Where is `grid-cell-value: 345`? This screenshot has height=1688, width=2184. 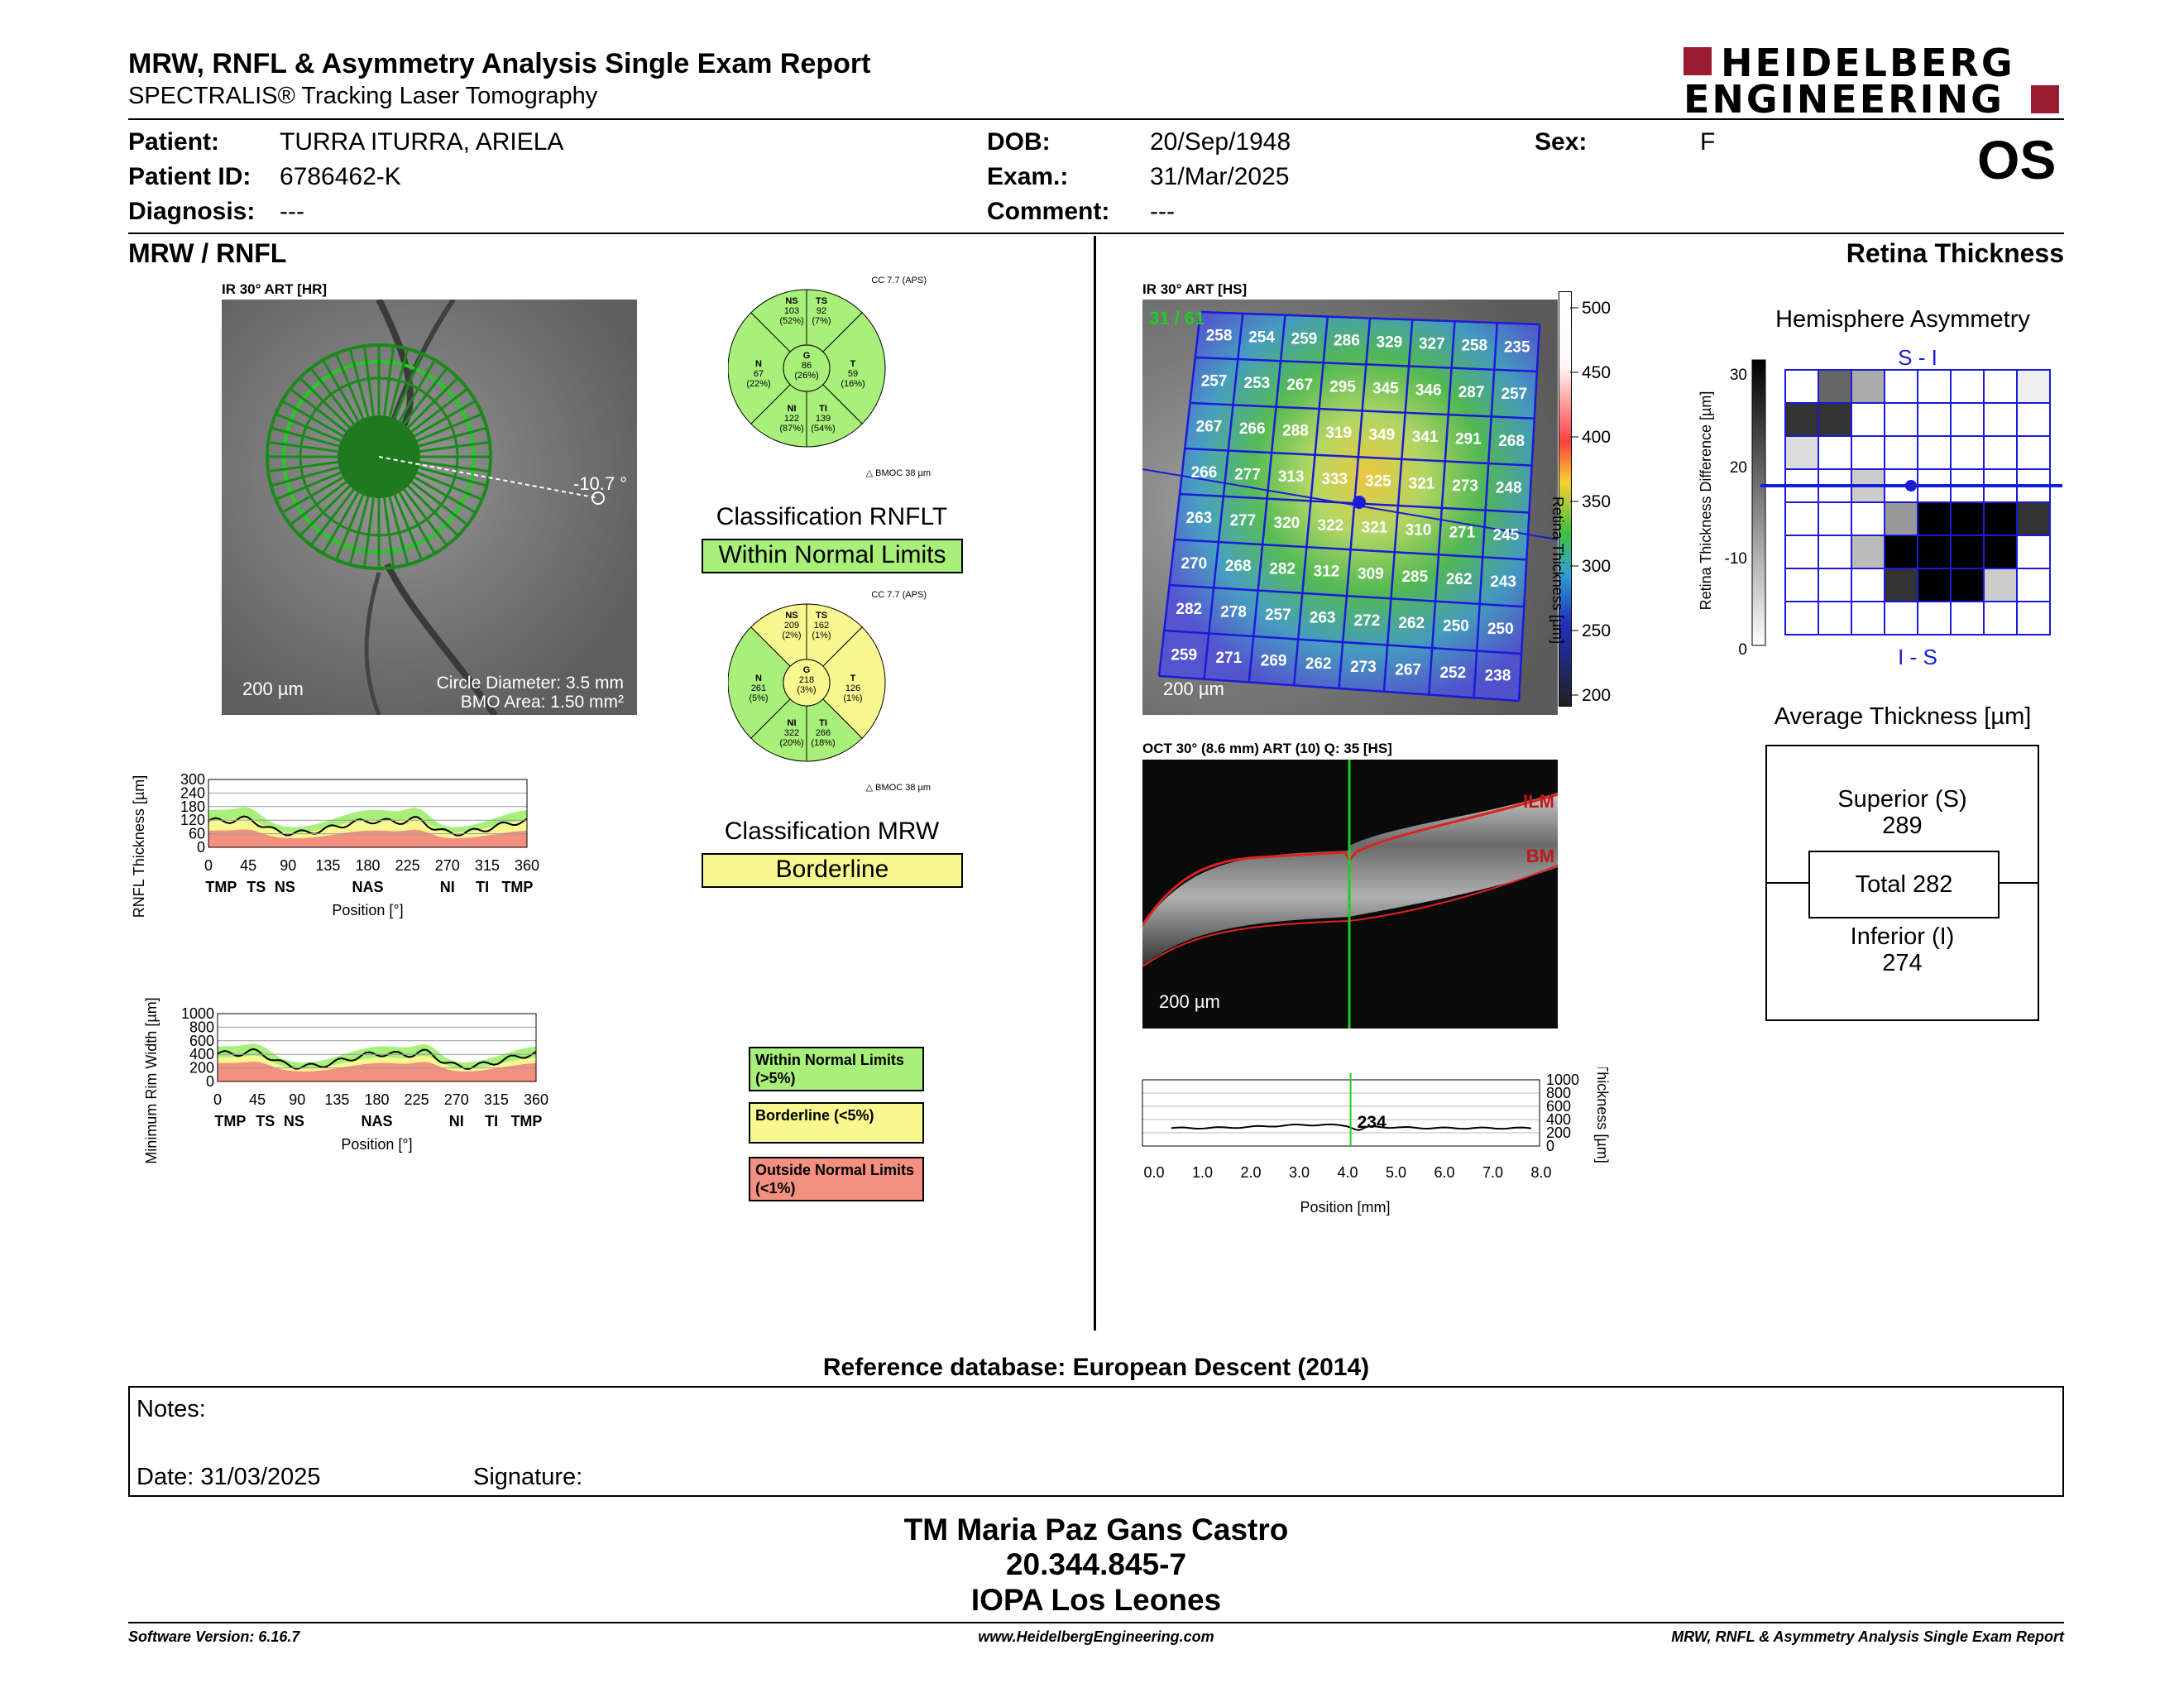
grid-cell-value: 345 is located at coordinates (1385, 389).